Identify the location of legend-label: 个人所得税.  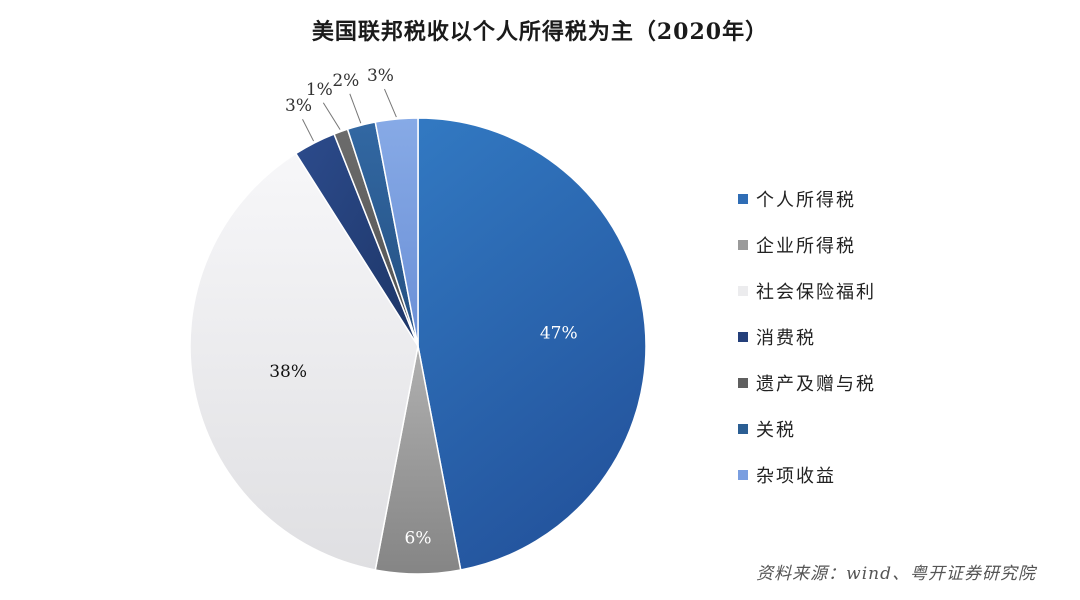
(806, 200).